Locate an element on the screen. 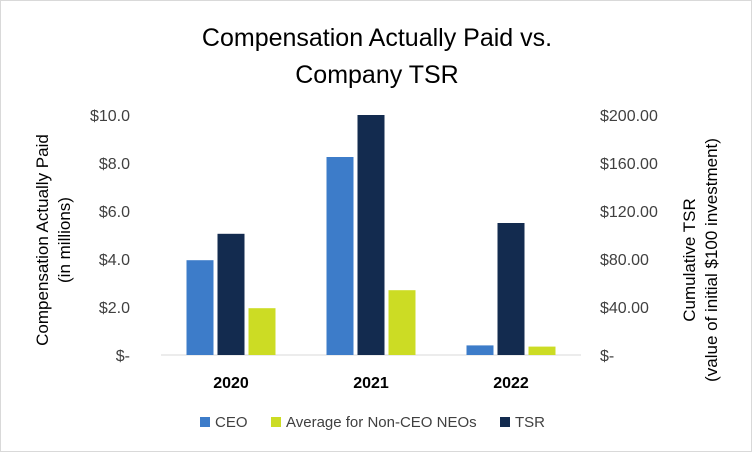 Image resolution: width=752 pixels, height=452 pixels. left-axis-title-line-2: (in millions) is located at coordinates (64, 240).